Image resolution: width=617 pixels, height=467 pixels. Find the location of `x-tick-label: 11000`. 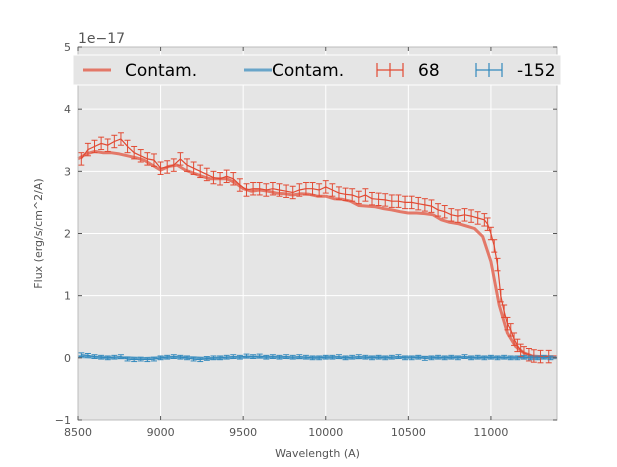

x-tick-label: 11000 is located at coordinates (490, 432).